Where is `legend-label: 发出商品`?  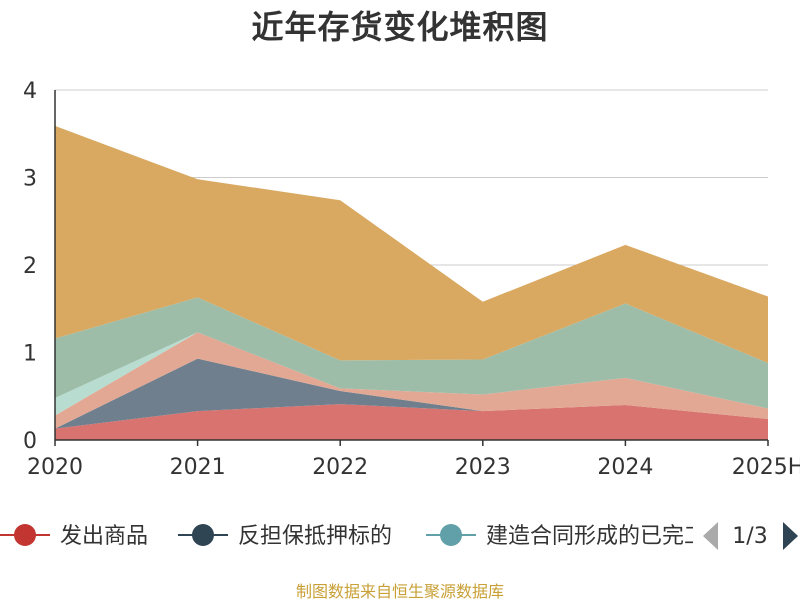
legend-label: 发出商品 is located at coordinates (104, 536).